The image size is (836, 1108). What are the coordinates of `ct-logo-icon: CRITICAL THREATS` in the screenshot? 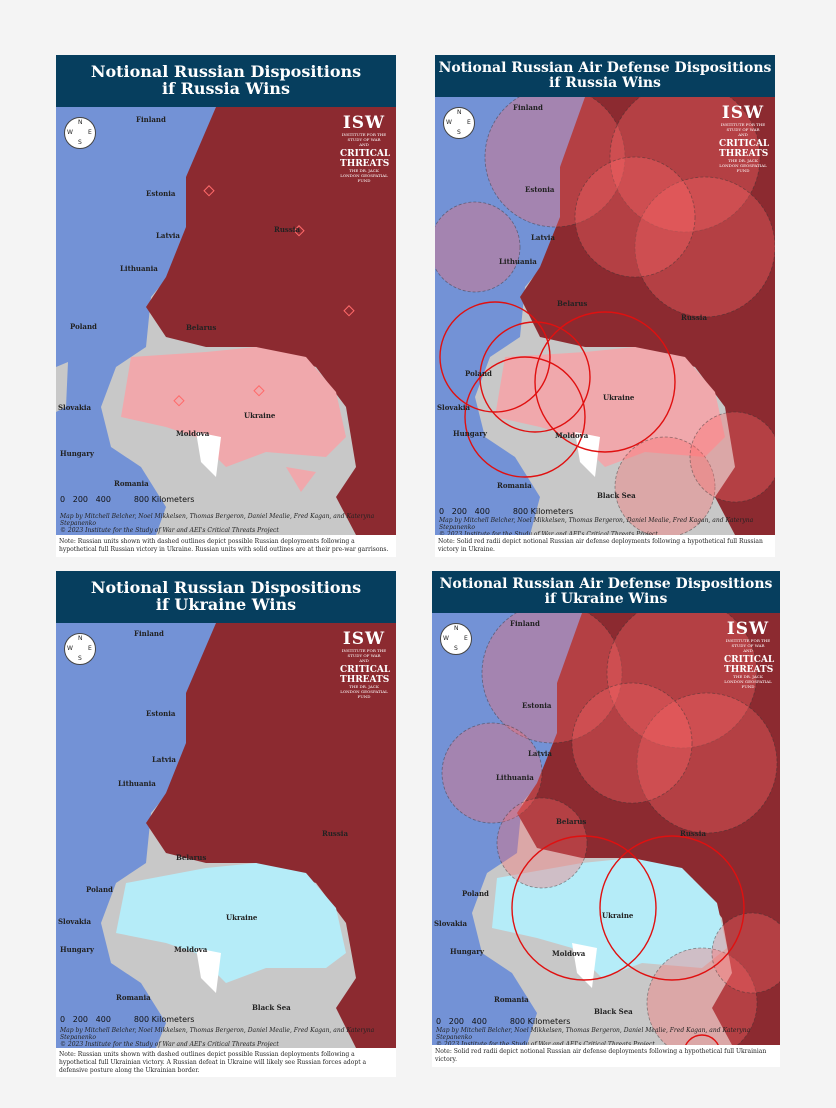 It's located at (749, 665).